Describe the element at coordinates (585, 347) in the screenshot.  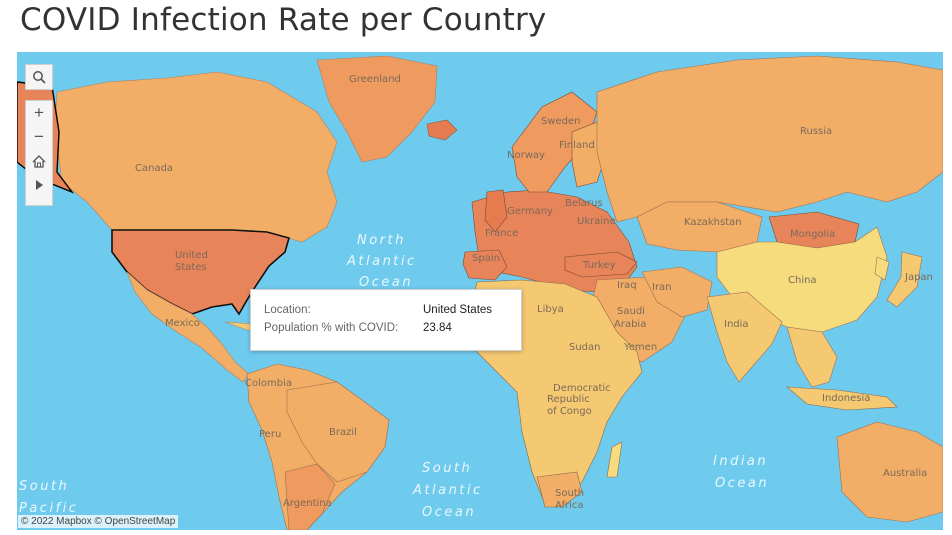
I see `label-sudan: Sudan` at that location.